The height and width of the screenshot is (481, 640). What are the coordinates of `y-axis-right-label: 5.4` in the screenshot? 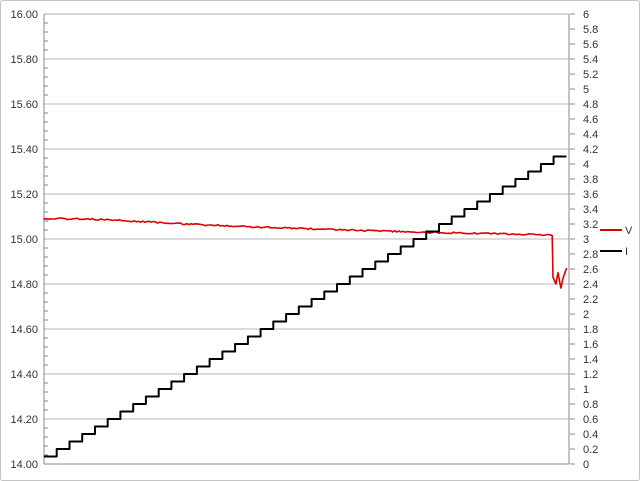 It's located at (590, 60).